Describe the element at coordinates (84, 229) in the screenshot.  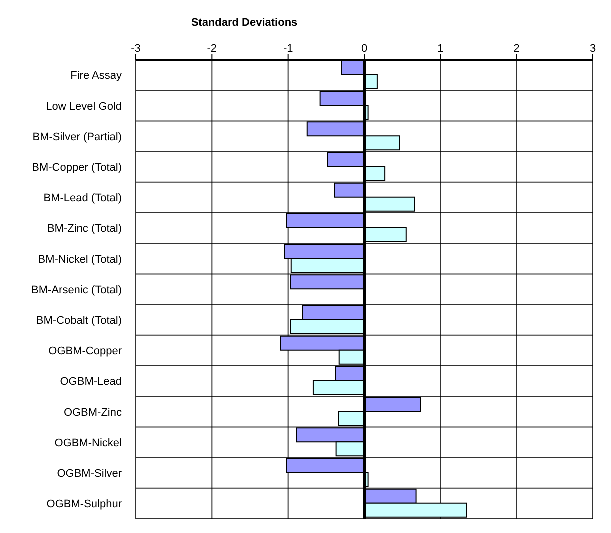
I see `y-tick-label: BM-Zinc (Total)` at that location.